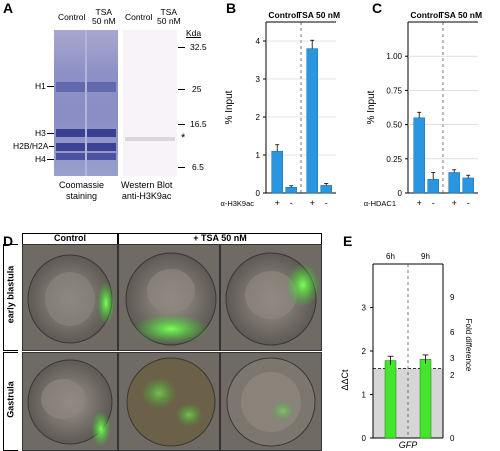 The height and width of the screenshot is (451, 500). I want to click on chart-e-y-right-tick-label: 3, so click(452, 358).